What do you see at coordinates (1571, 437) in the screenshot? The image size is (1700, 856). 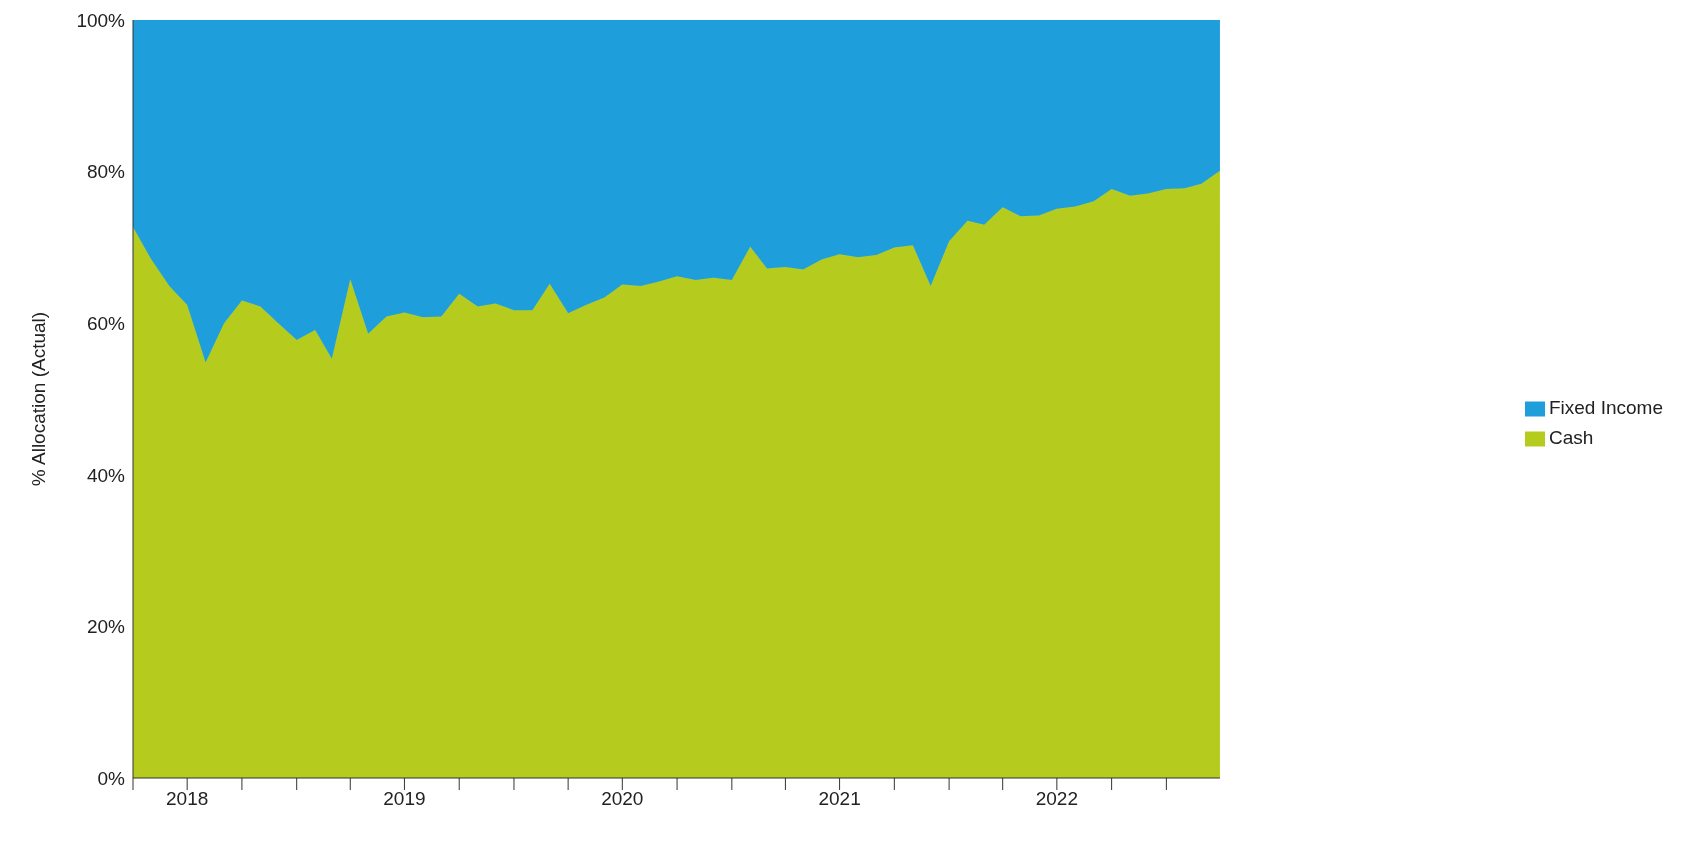 I see `legend-label: Cash` at bounding box center [1571, 437].